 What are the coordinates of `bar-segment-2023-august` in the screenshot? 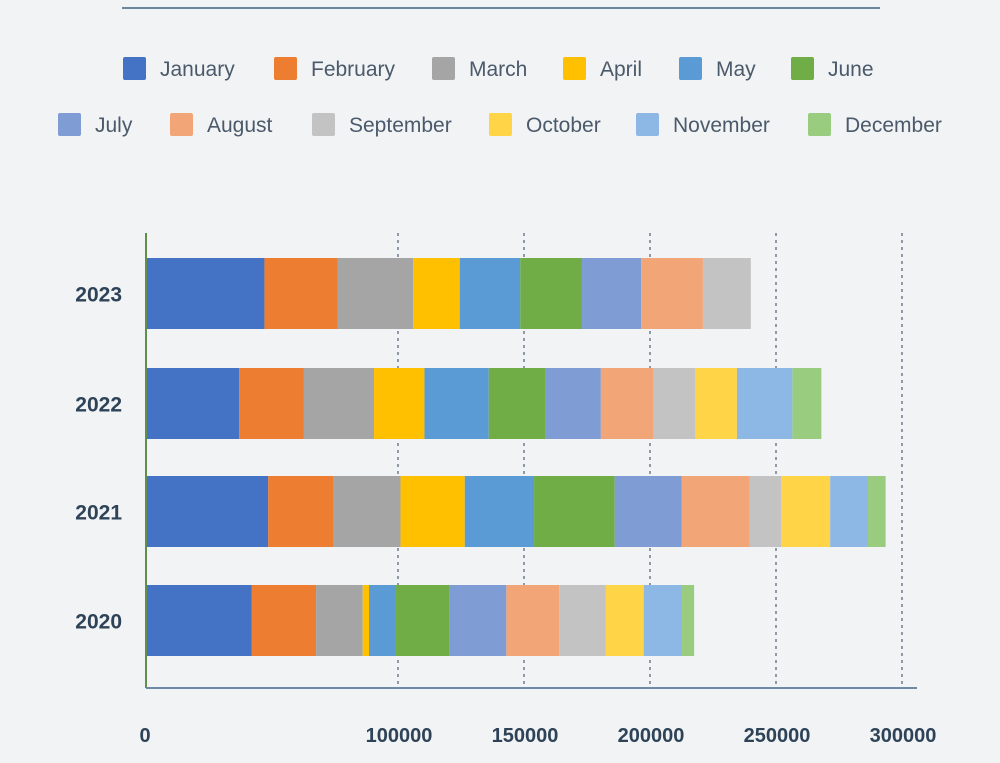 It's located at (672, 293).